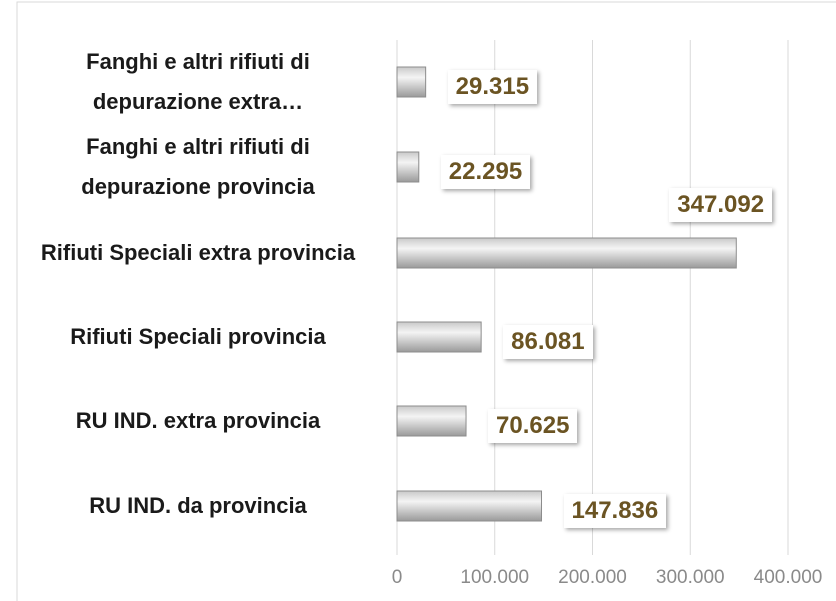  Describe the element at coordinates (198, 420) in the screenshot. I see `category-label: RU IND. extra provincia` at that location.